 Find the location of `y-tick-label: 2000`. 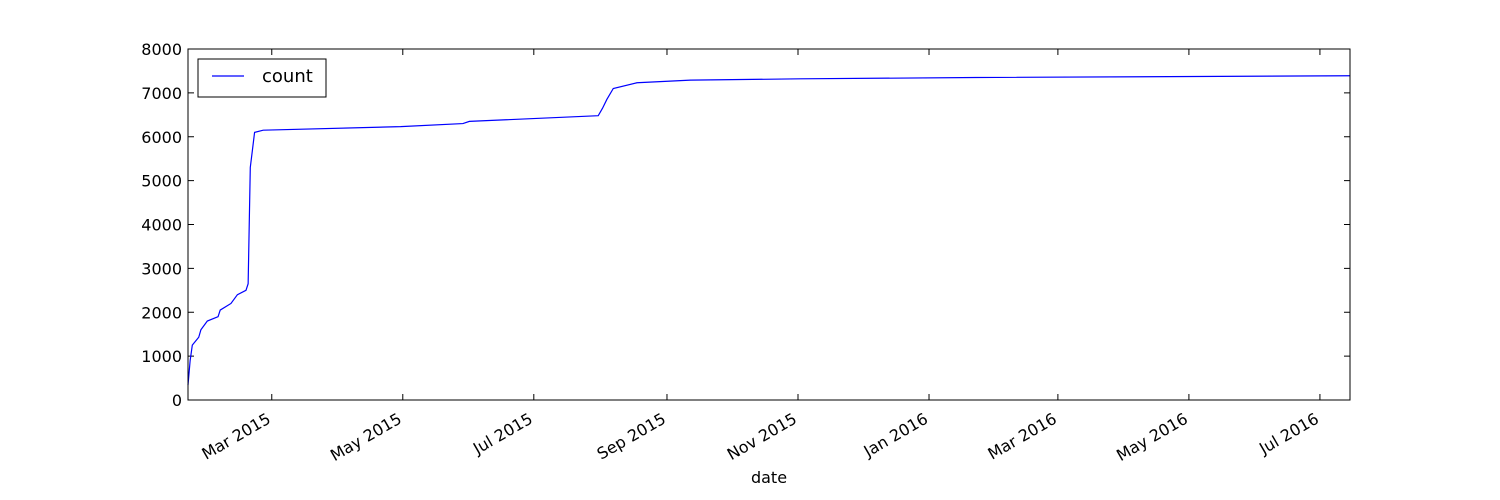

y-tick-label: 2000 is located at coordinates (161, 312).